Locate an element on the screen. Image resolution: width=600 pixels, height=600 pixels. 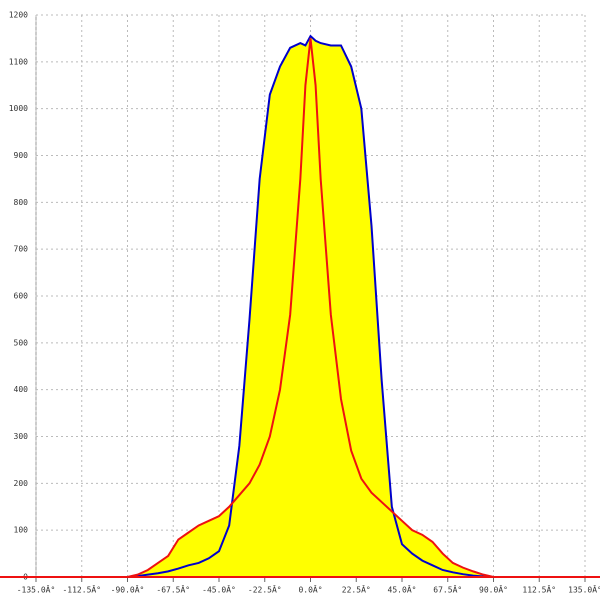
x-tick-label: 67.5Â° is located at coordinates (447, 589).